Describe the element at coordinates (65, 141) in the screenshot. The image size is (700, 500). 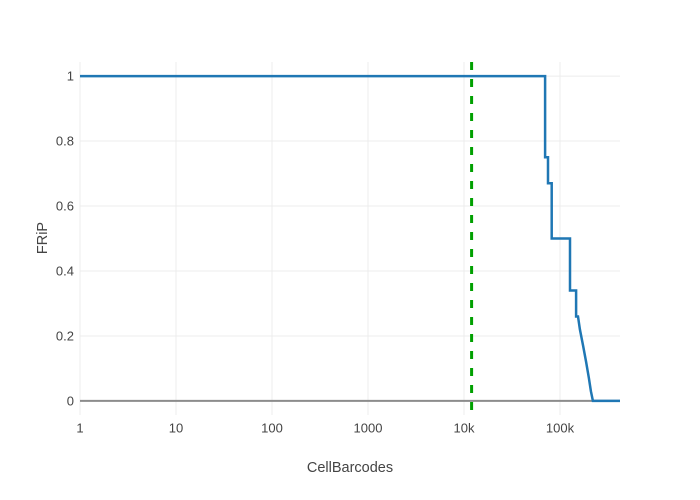
I see `y-tick-label: 0.8` at that location.